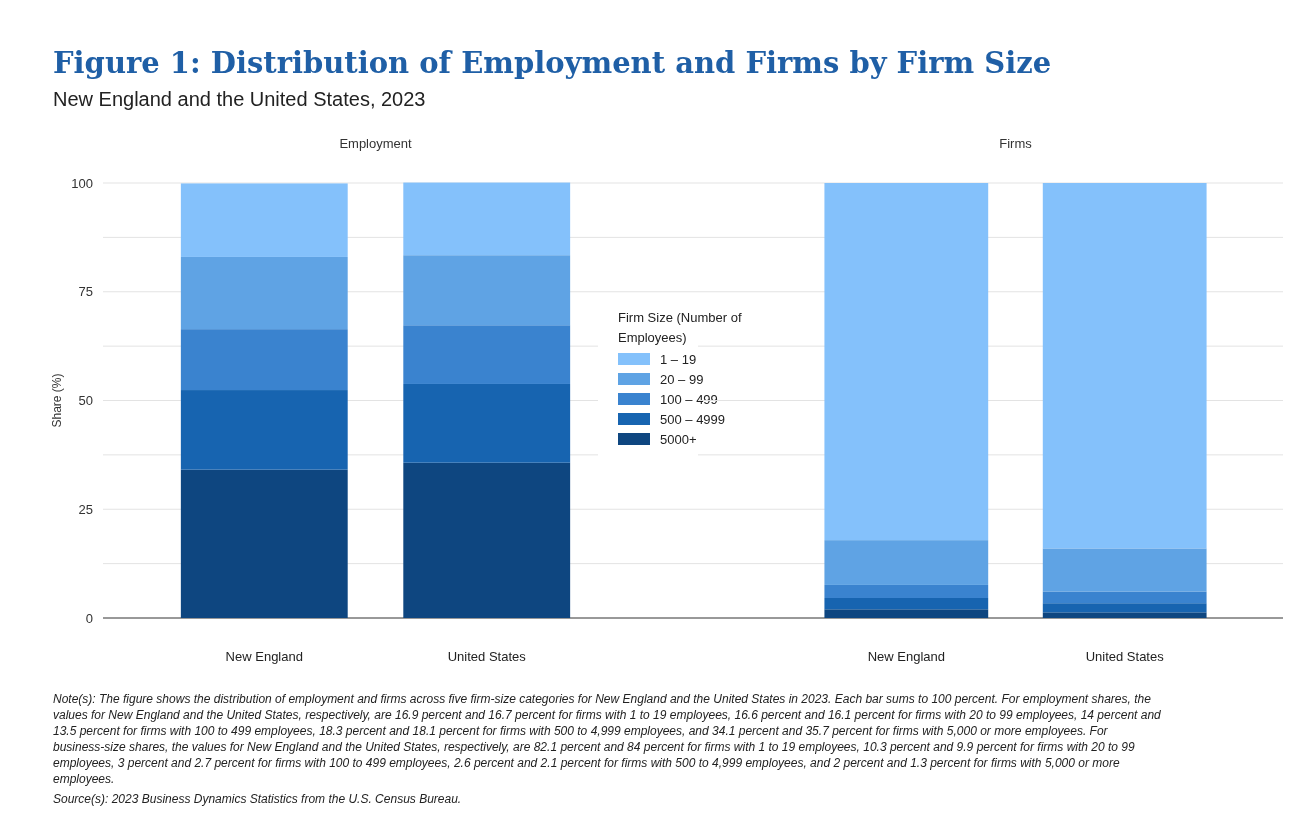  I want to click on chart-title: Figure 1: Distribution of Employment and Firms by Firm Size, so click(552, 63).